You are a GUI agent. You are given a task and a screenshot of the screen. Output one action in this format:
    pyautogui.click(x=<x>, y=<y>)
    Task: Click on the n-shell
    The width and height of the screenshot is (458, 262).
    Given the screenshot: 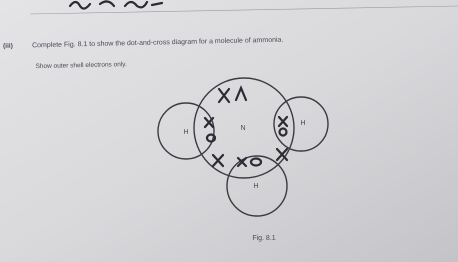 What is the action you would take?
    pyautogui.click(x=244, y=128)
    